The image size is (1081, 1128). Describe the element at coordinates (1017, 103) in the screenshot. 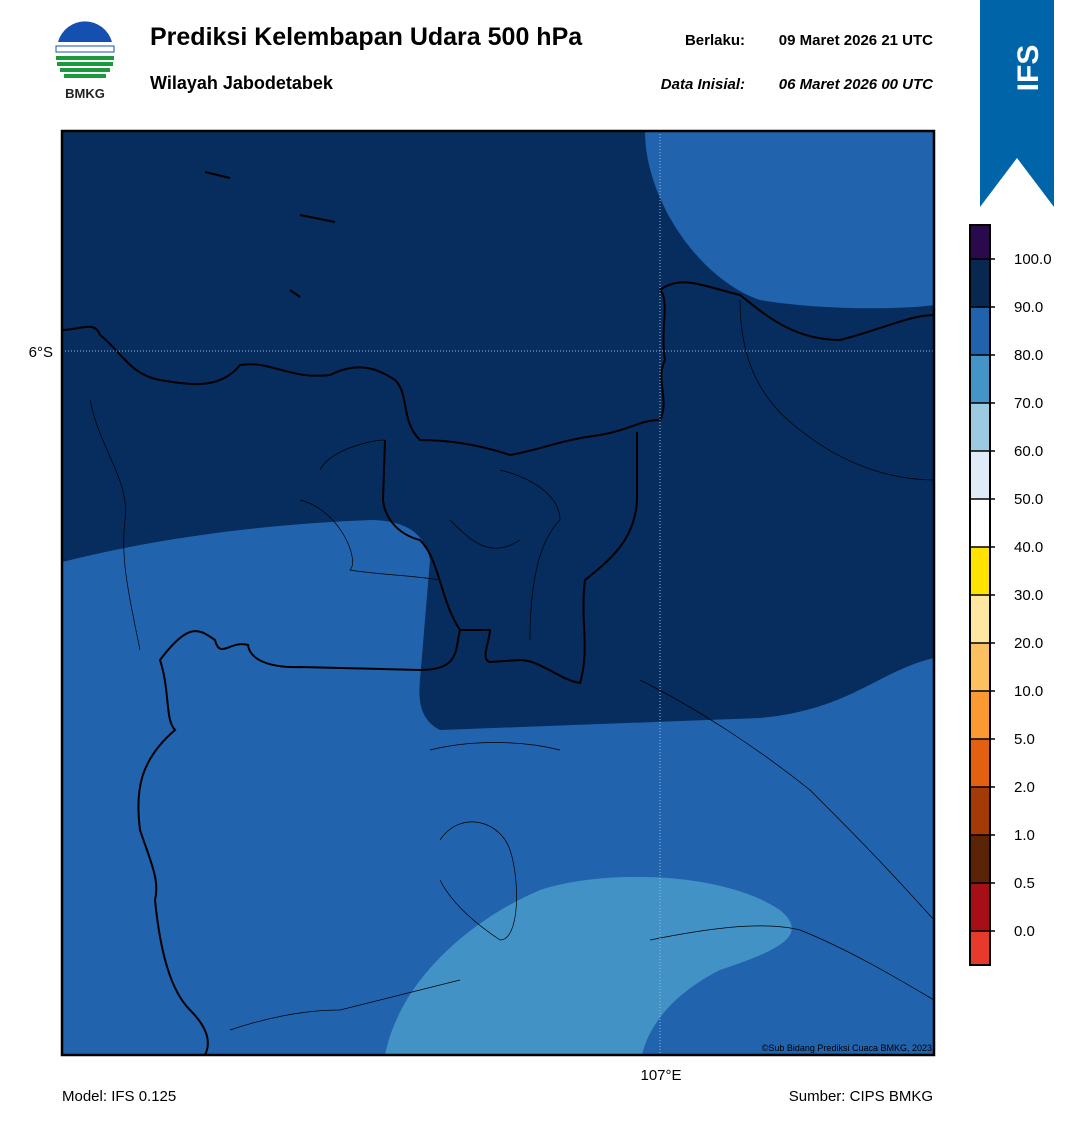

I see `badge` at that location.